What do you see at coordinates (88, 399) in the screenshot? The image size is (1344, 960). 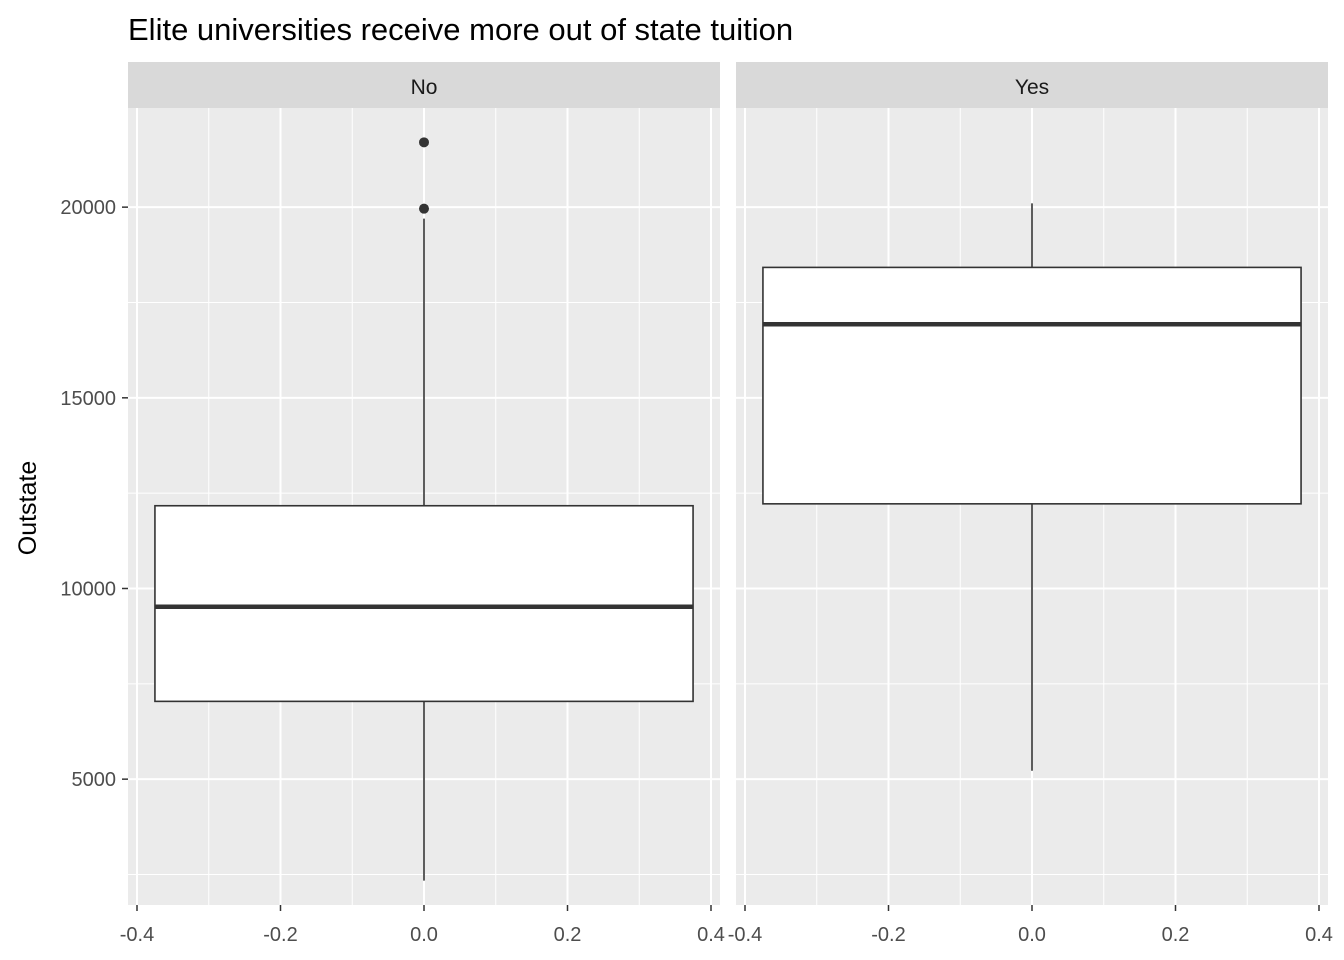 I see `y-tick-label: 15000` at bounding box center [88, 399].